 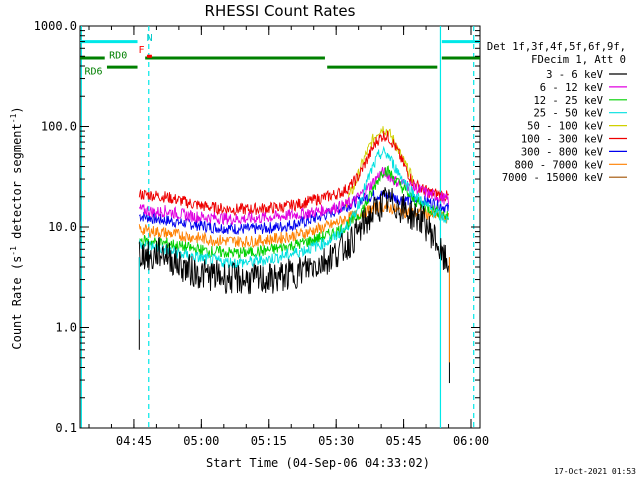 What do you see at coordinates (404, 441) in the screenshot?
I see `x-tick-label: 05:45` at bounding box center [404, 441].